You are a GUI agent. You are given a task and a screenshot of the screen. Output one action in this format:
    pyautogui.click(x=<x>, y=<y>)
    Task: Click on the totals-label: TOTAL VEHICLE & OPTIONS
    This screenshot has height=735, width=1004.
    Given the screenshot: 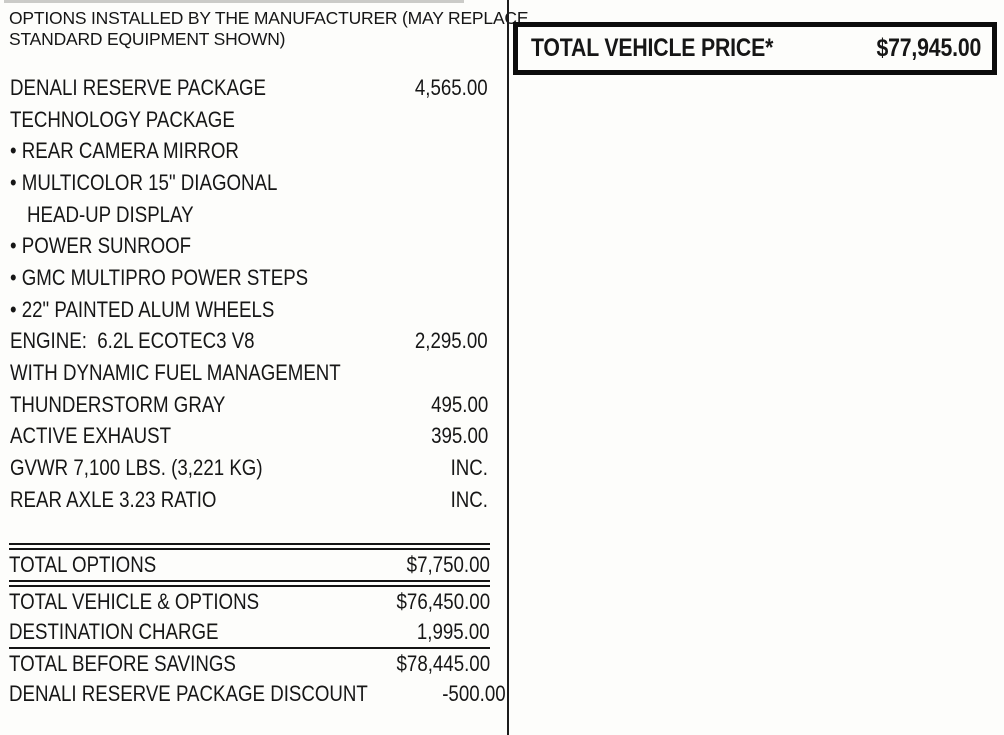 What is the action you would take?
    pyautogui.click(x=134, y=601)
    